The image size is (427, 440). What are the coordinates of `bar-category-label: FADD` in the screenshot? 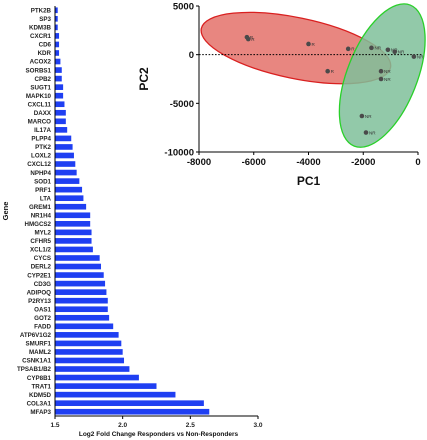 It's located at (42, 327).